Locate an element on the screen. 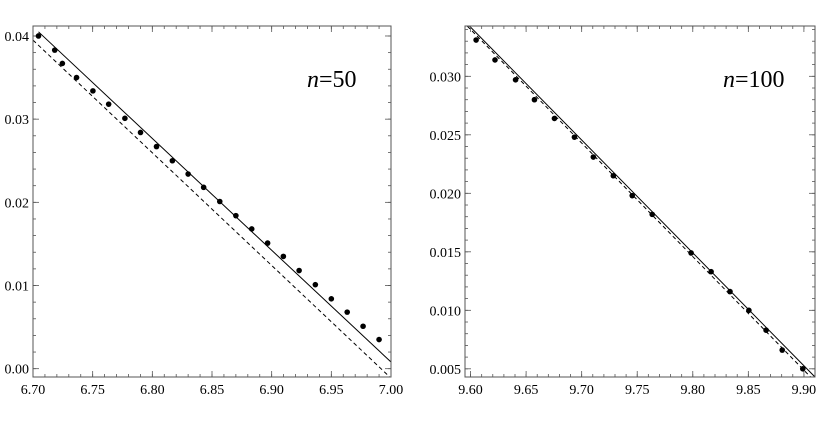 This screenshot has width=817, height=426. x-tick-label: 6.90 is located at coordinates (271, 390).